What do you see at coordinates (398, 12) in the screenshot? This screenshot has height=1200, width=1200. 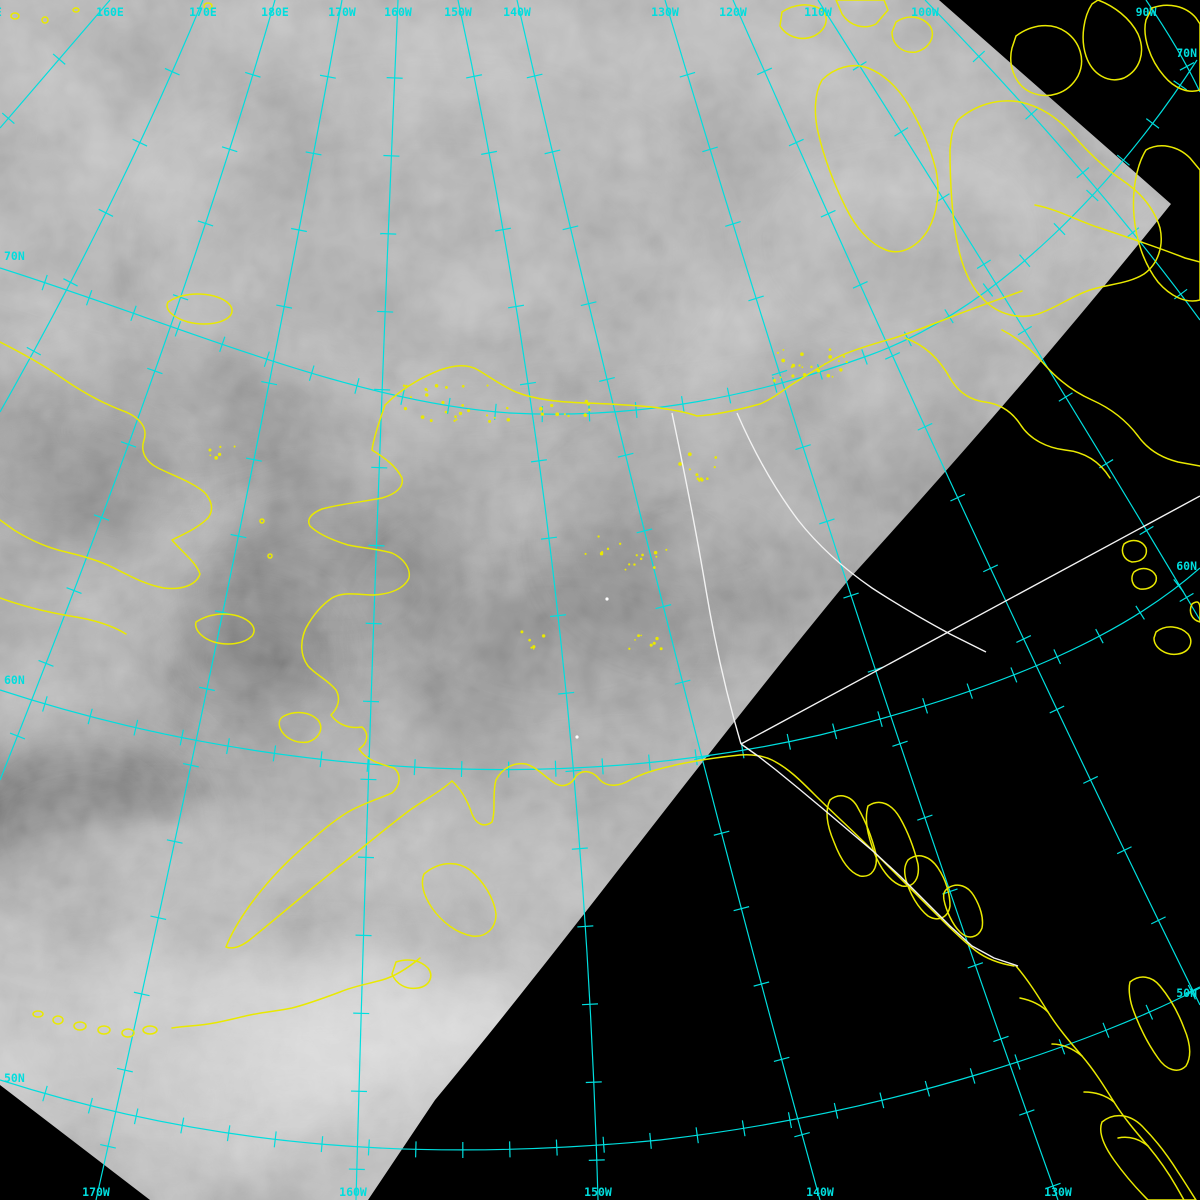 I see `graticule-label: 160W` at bounding box center [398, 12].